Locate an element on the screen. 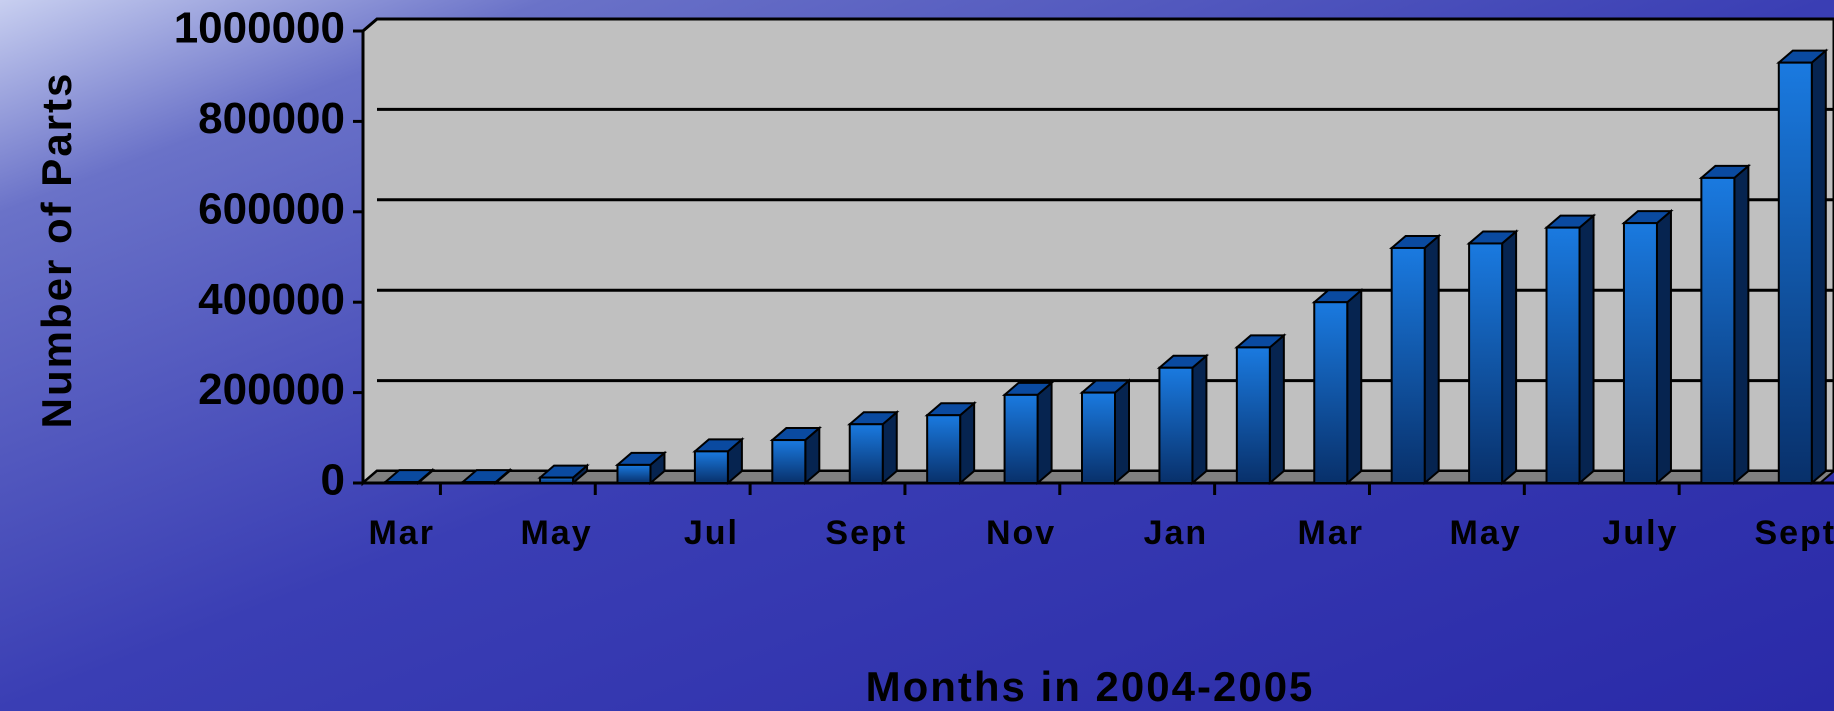 Image resolution: width=1834 pixels, height=711 pixels. x-tick-label: Jan is located at coordinates (1176, 533).